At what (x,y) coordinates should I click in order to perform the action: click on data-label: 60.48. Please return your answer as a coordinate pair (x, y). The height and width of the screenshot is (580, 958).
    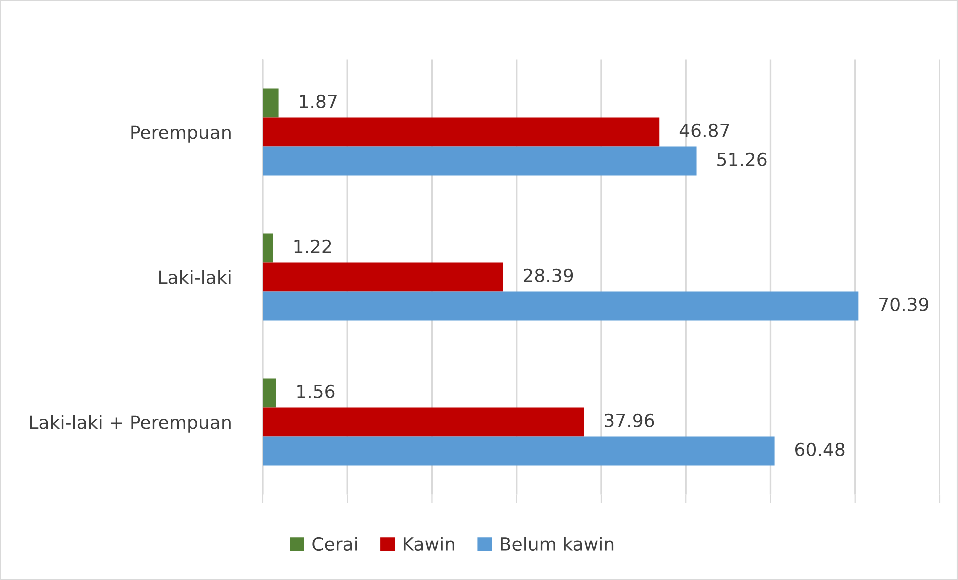
    Looking at the image, I should click on (820, 449).